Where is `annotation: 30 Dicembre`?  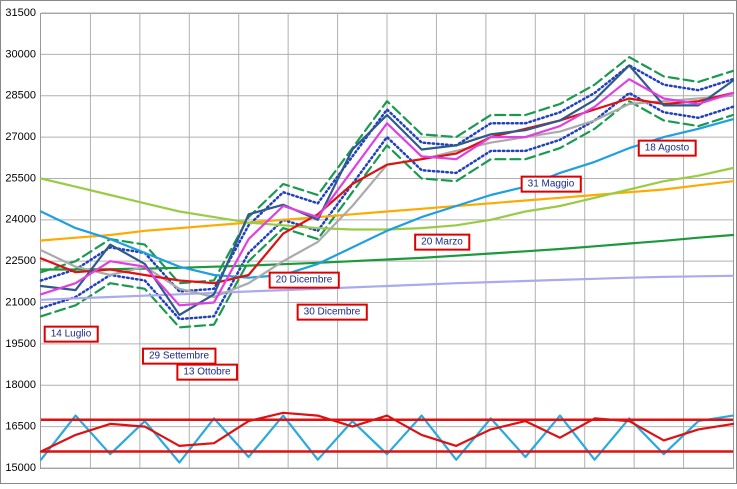
annotation: 30 Dicembre is located at coordinates (332, 312).